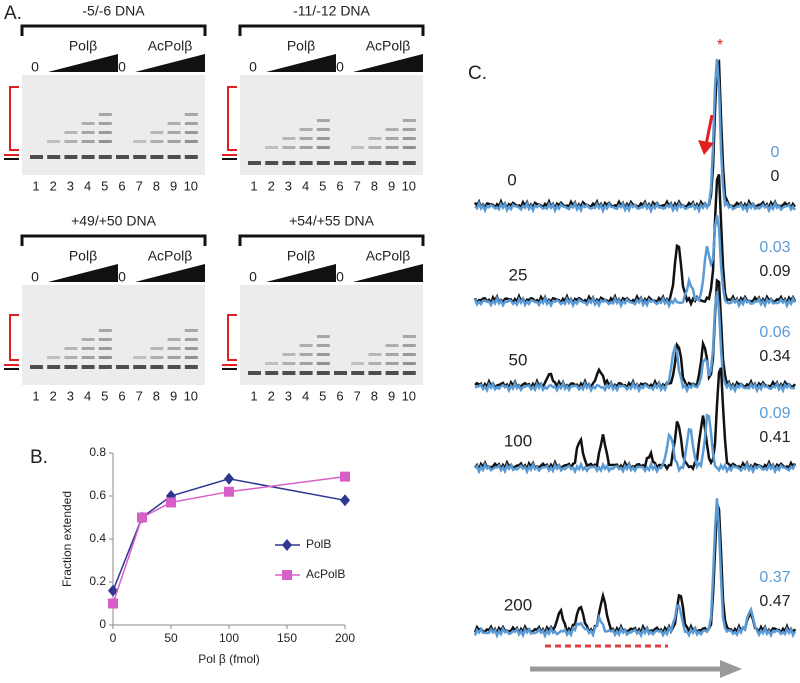 This screenshot has width=800, height=683. Describe the element at coordinates (139, 395) in the screenshot. I see `lane-number: 7` at that location.